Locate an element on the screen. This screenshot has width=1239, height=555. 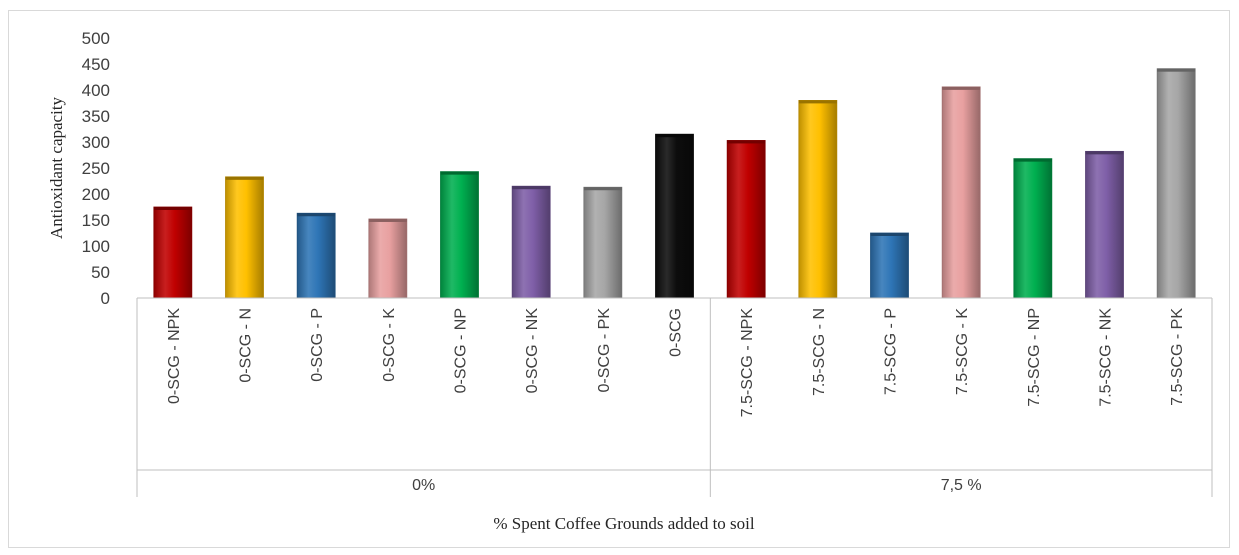
group-label: 0% is located at coordinates (423, 485).